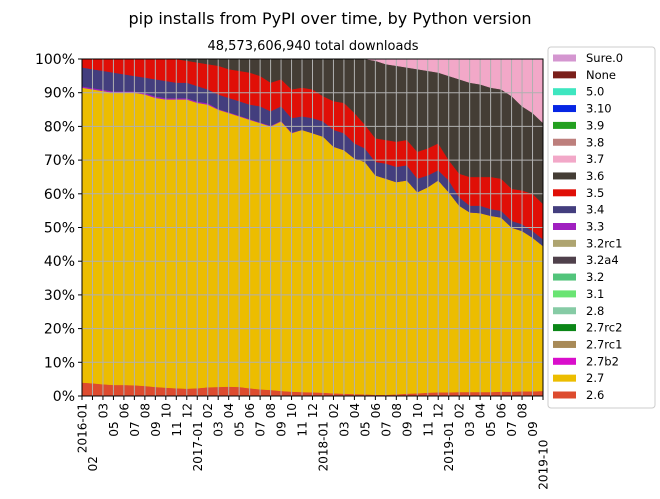 The width and height of the screenshot is (660, 499). Describe the element at coordinates (584, 75) in the screenshot. I see `legend-item: None` at that location.